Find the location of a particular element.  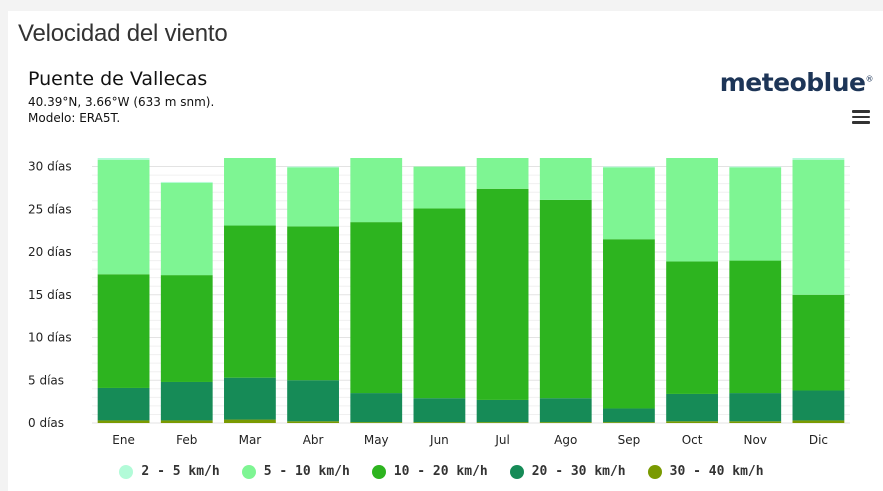

x-tick-label: Dic is located at coordinates (818, 440).